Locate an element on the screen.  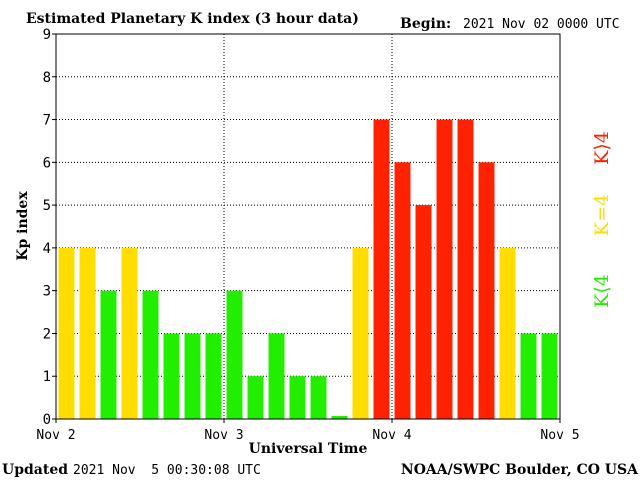
y-tick-label: 1 is located at coordinates (47, 377).